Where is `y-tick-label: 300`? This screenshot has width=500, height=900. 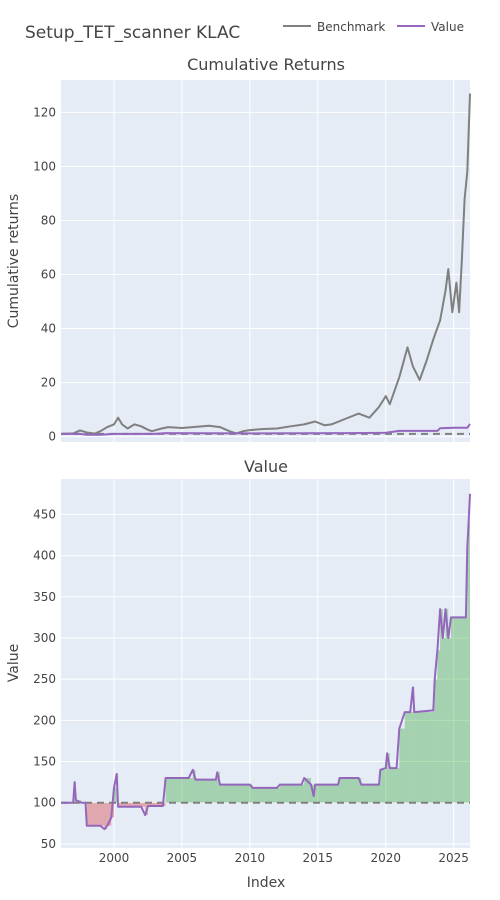 y-tick-label: 300 is located at coordinates (44, 638).